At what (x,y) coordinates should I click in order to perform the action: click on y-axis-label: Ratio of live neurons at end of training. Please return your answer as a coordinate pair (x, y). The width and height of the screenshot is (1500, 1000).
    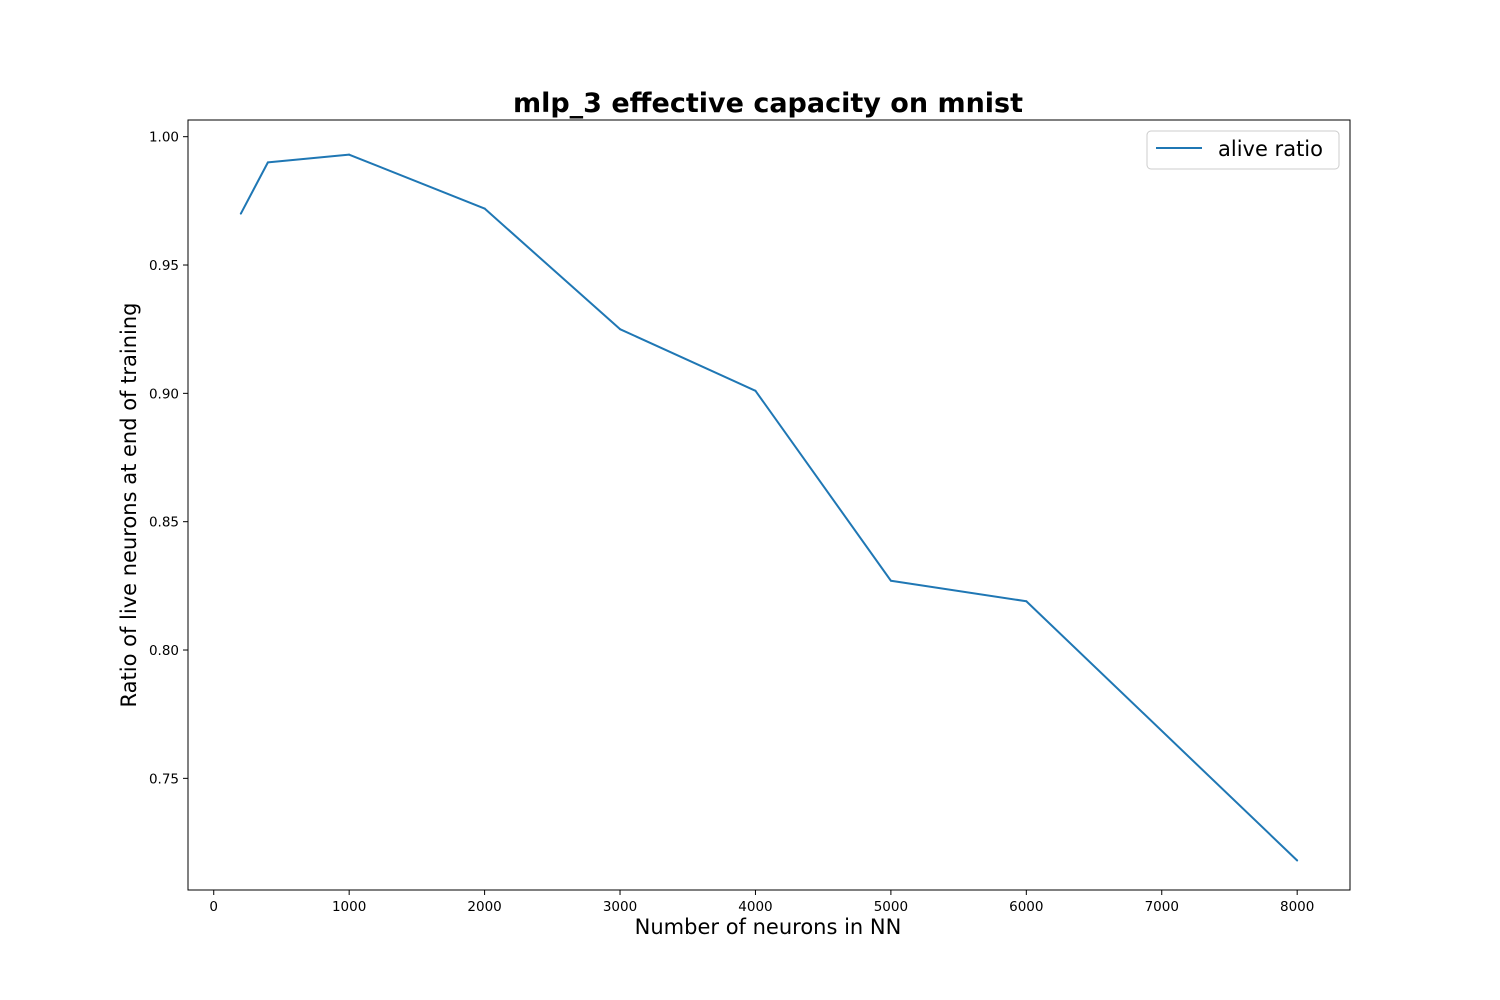
    Looking at the image, I should click on (129, 505).